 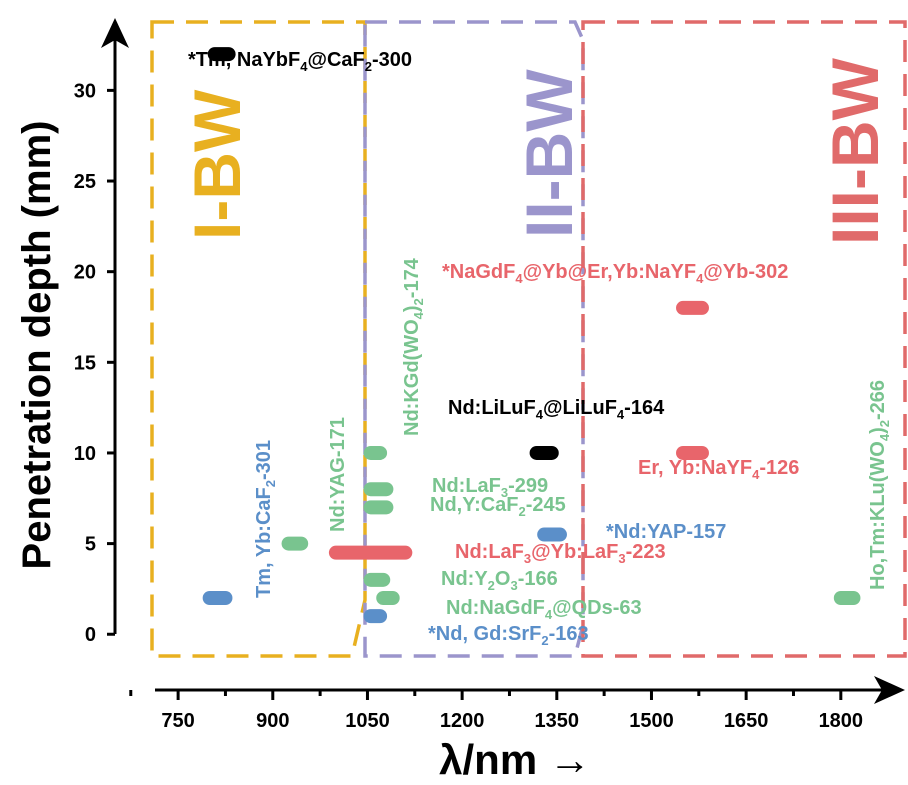 I want to click on point-label: *Nd, Gd:SrF2-163, so click(x=508, y=635).